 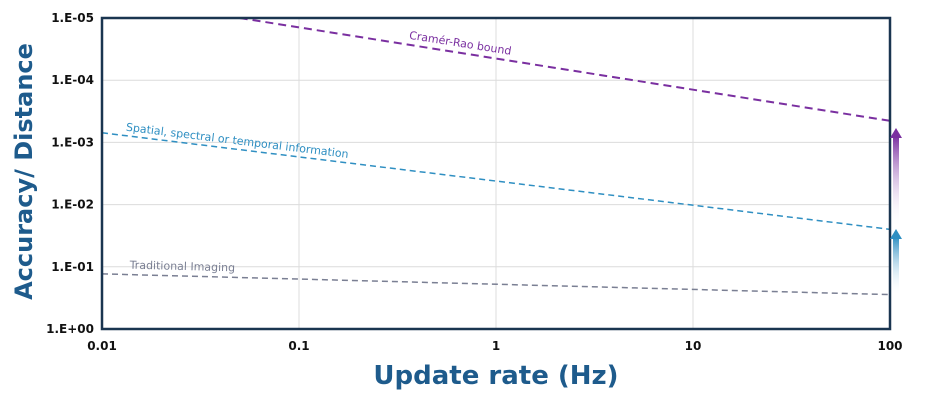 I want to click on y-axis-title: Accuracy/ Distance, so click(x=24, y=171).